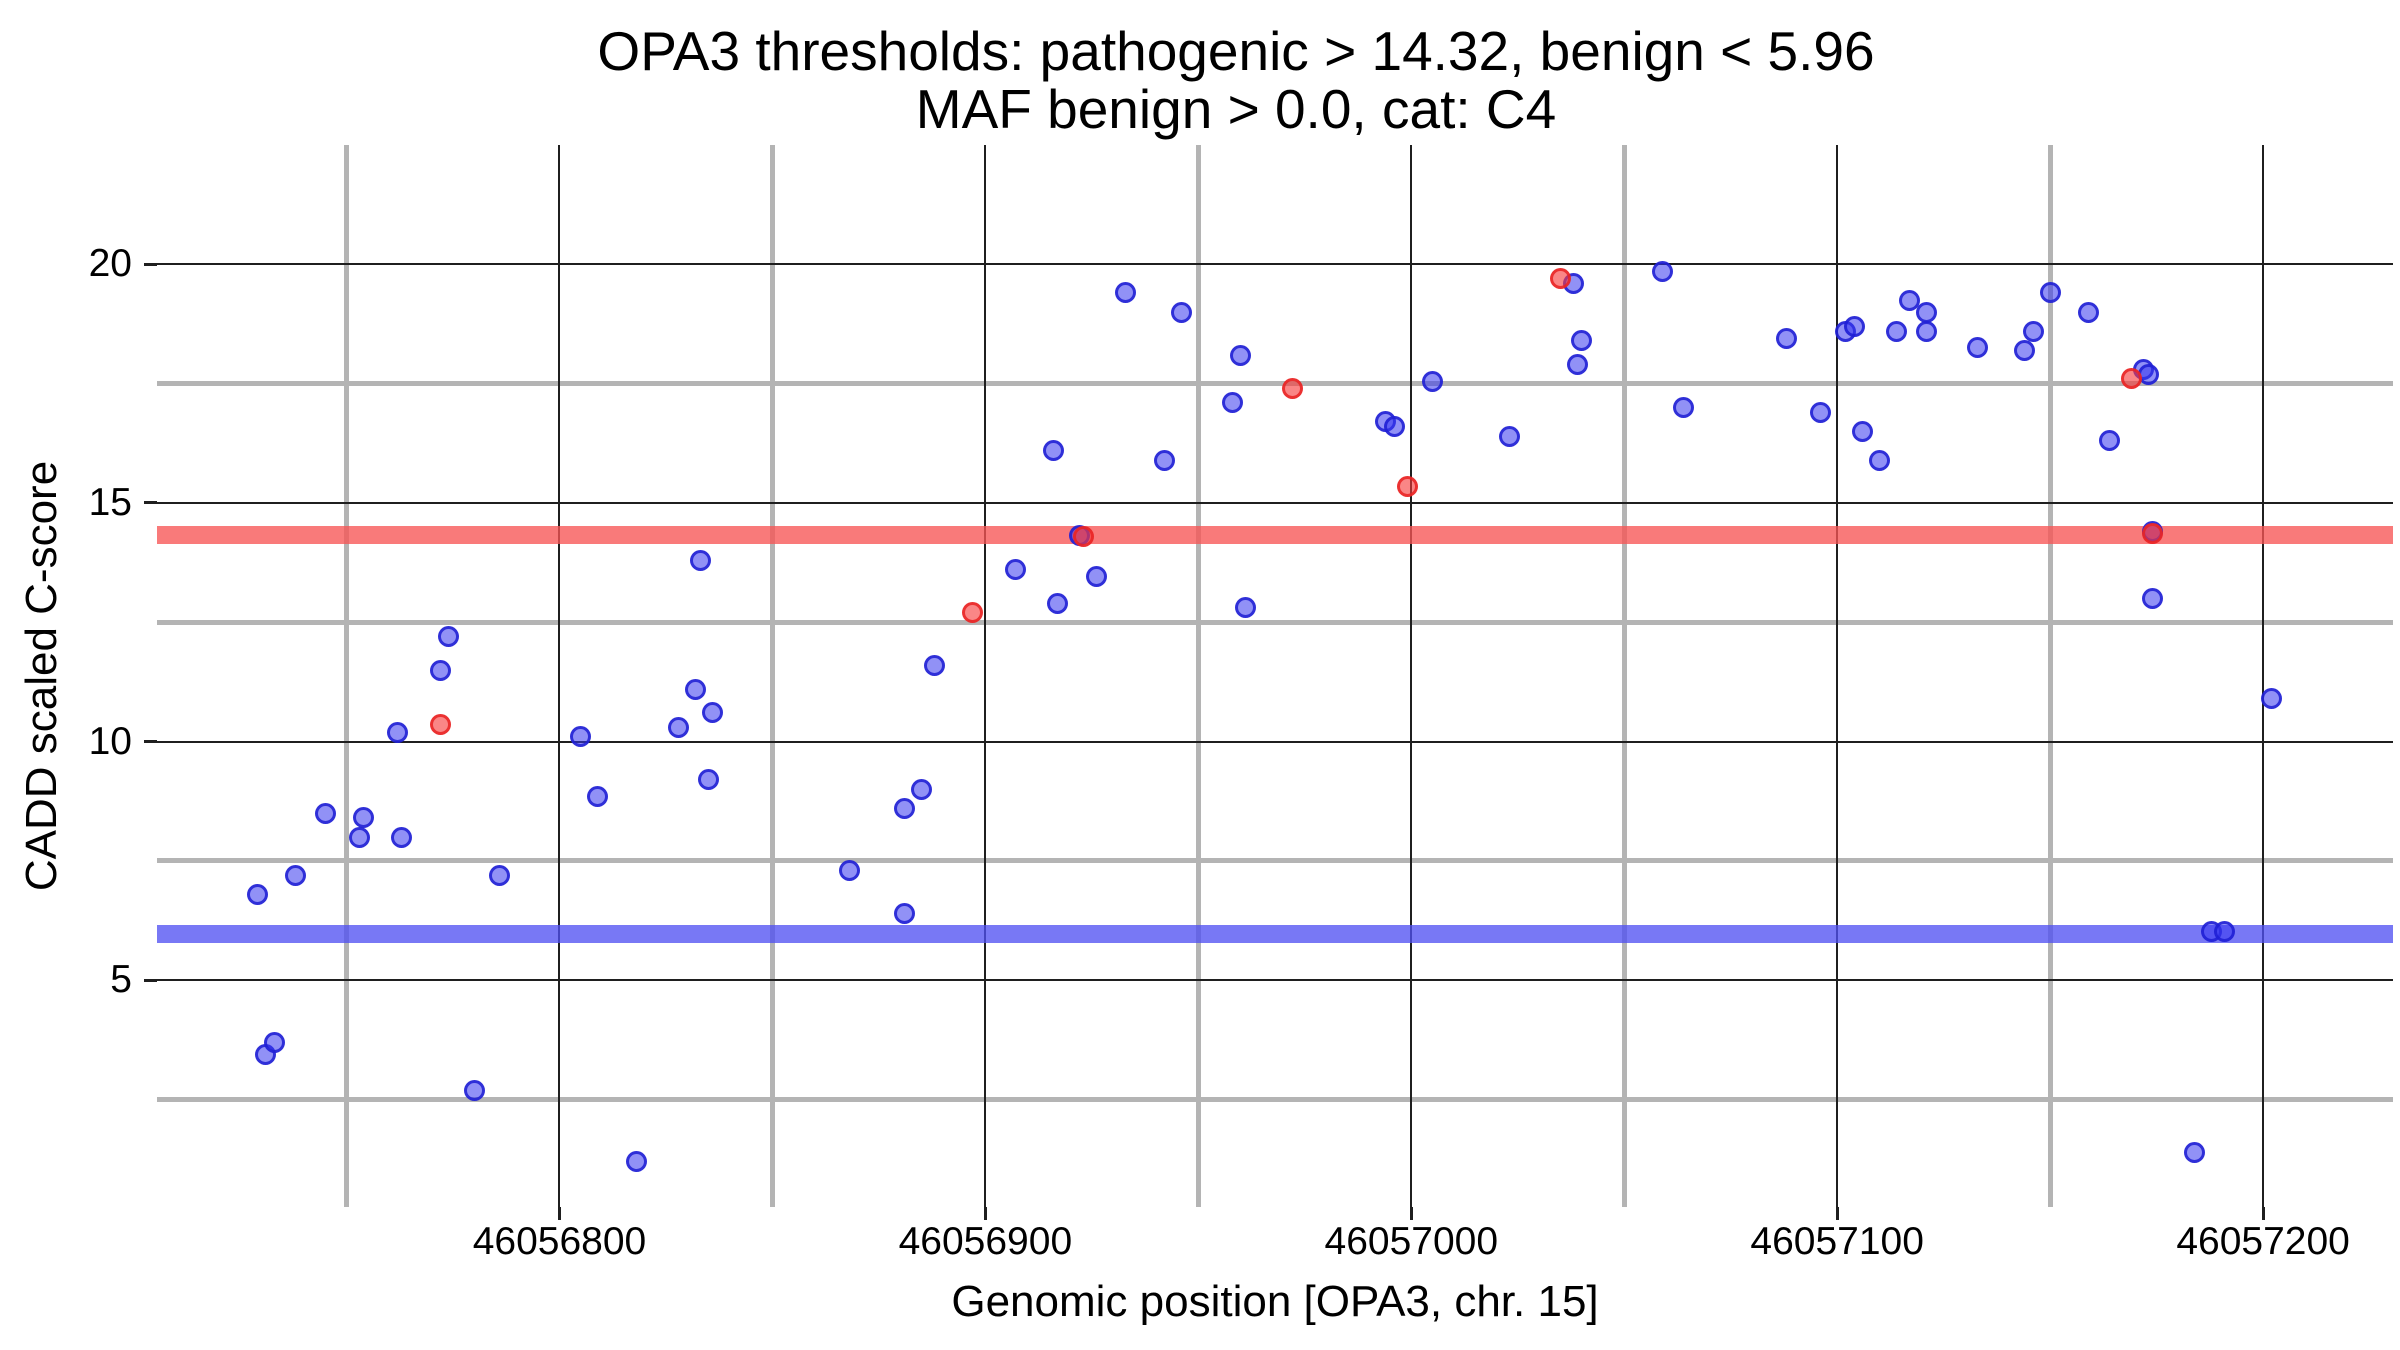 This screenshot has width=2400, height=1350. Describe the element at coordinates (2263, 1241) in the screenshot. I see `x-tick-label: 46057200` at that location.